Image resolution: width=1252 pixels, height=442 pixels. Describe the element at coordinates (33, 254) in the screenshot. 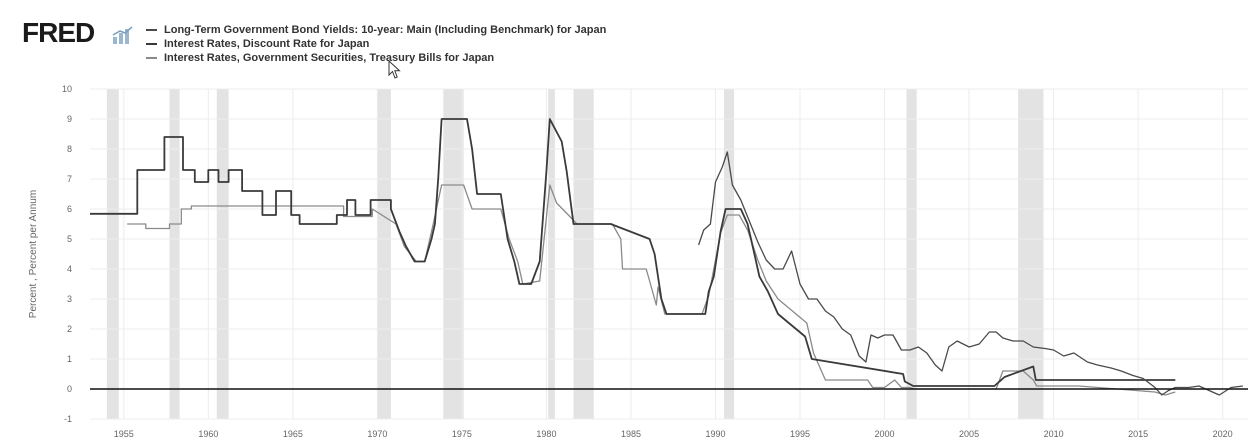

I see `y-axis-label: Percent , Percent per Annum` at that location.